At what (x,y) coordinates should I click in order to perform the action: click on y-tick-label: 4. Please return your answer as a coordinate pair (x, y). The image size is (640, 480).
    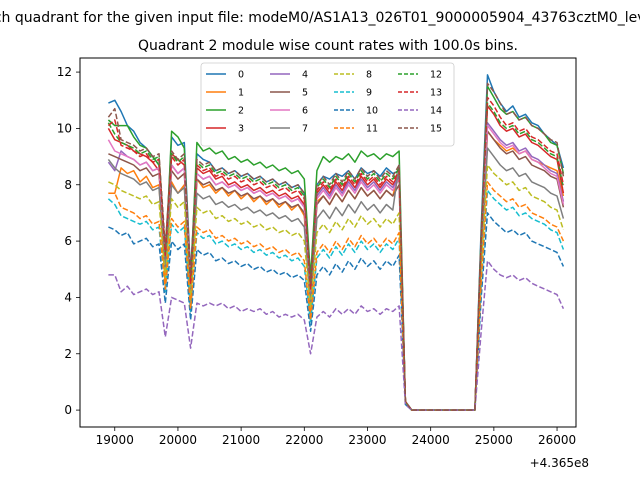
    Looking at the image, I should click on (68, 297).